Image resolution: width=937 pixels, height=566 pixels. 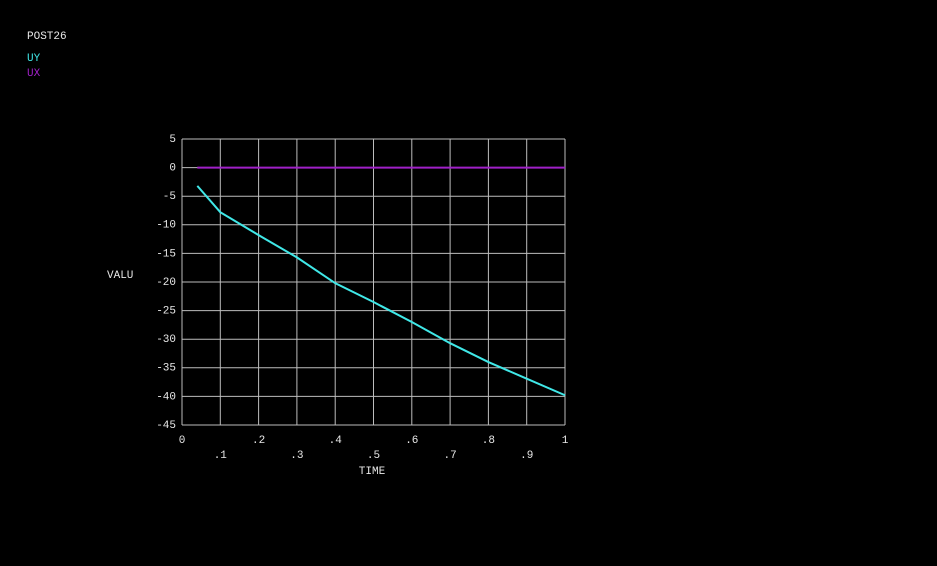 I want to click on chart-title: POST26, so click(x=47, y=37).